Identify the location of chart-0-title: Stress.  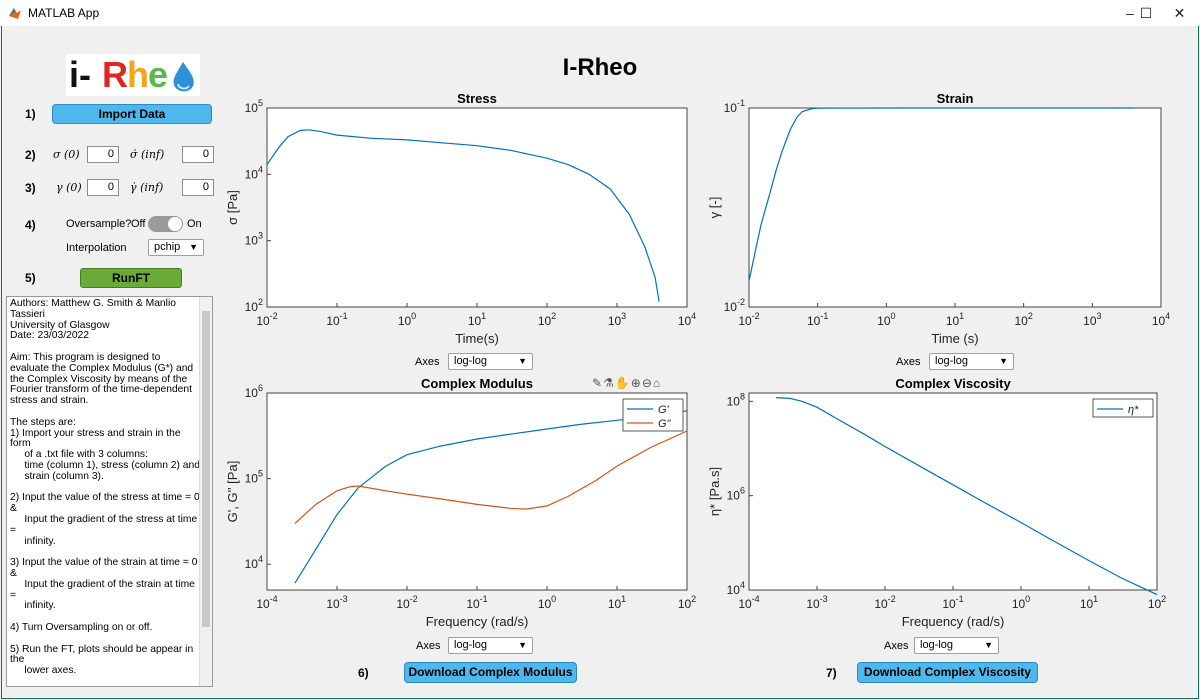
(477, 98).